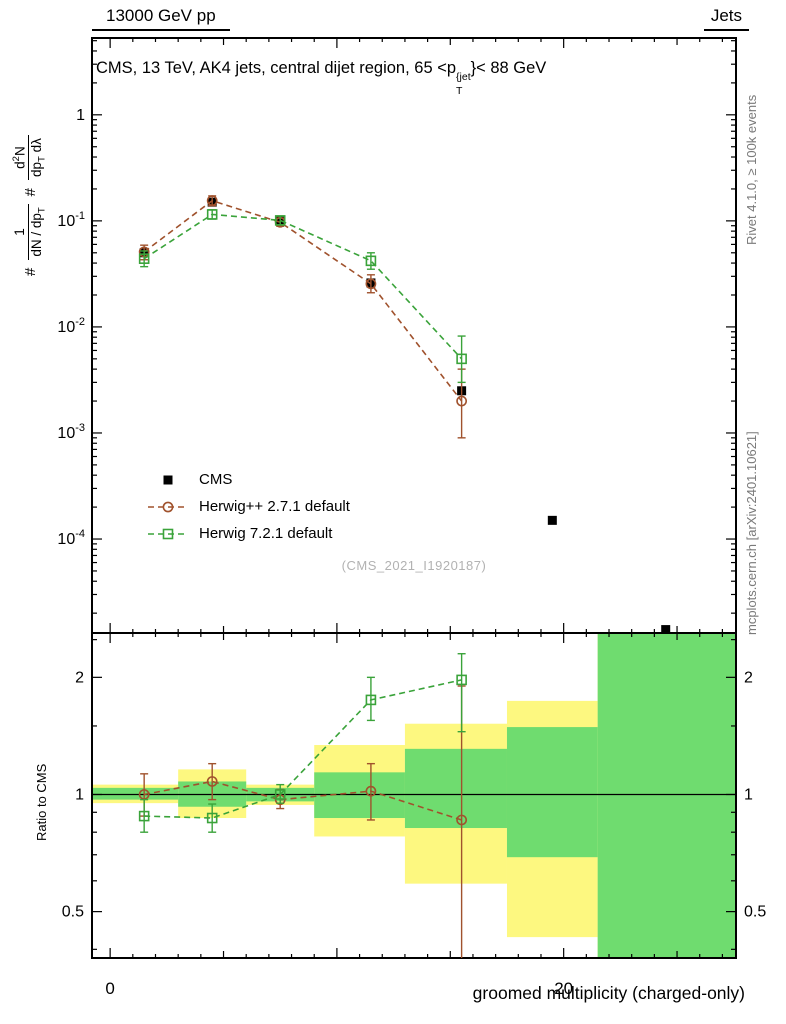 This screenshot has width=786, height=1024. I want to click on mcplots-arxiv-caption: mcplots.cern.ch [arXiv:2401.10621], so click(751, 533).